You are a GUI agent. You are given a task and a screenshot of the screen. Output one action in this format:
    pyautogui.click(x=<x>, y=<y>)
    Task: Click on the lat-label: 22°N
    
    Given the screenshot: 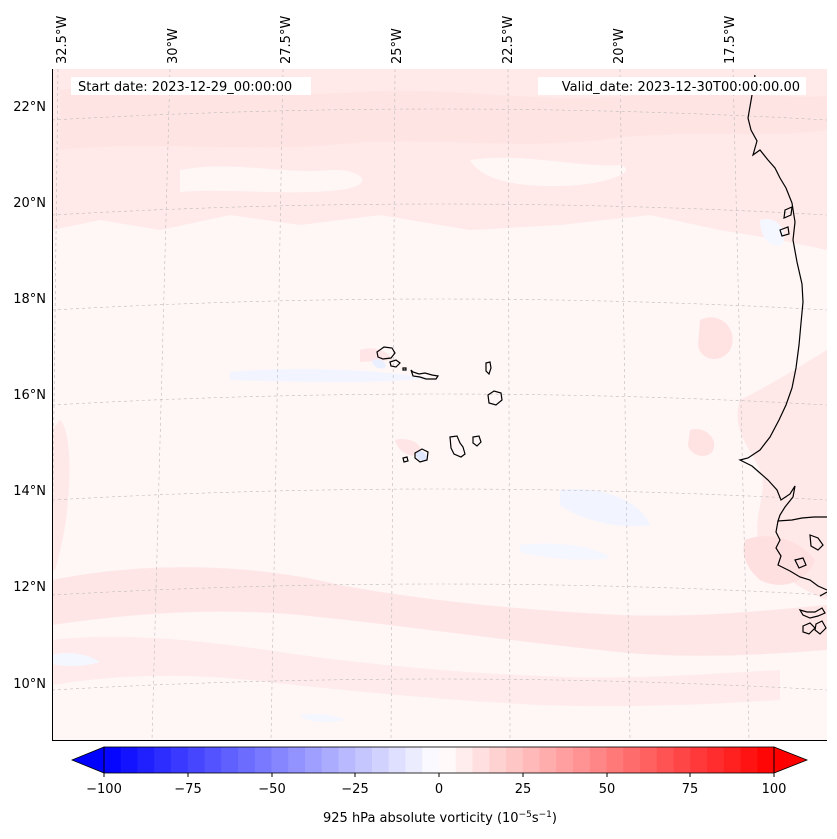 What is the action you would take?
    pyautogui.click(x=29, y=107)
    